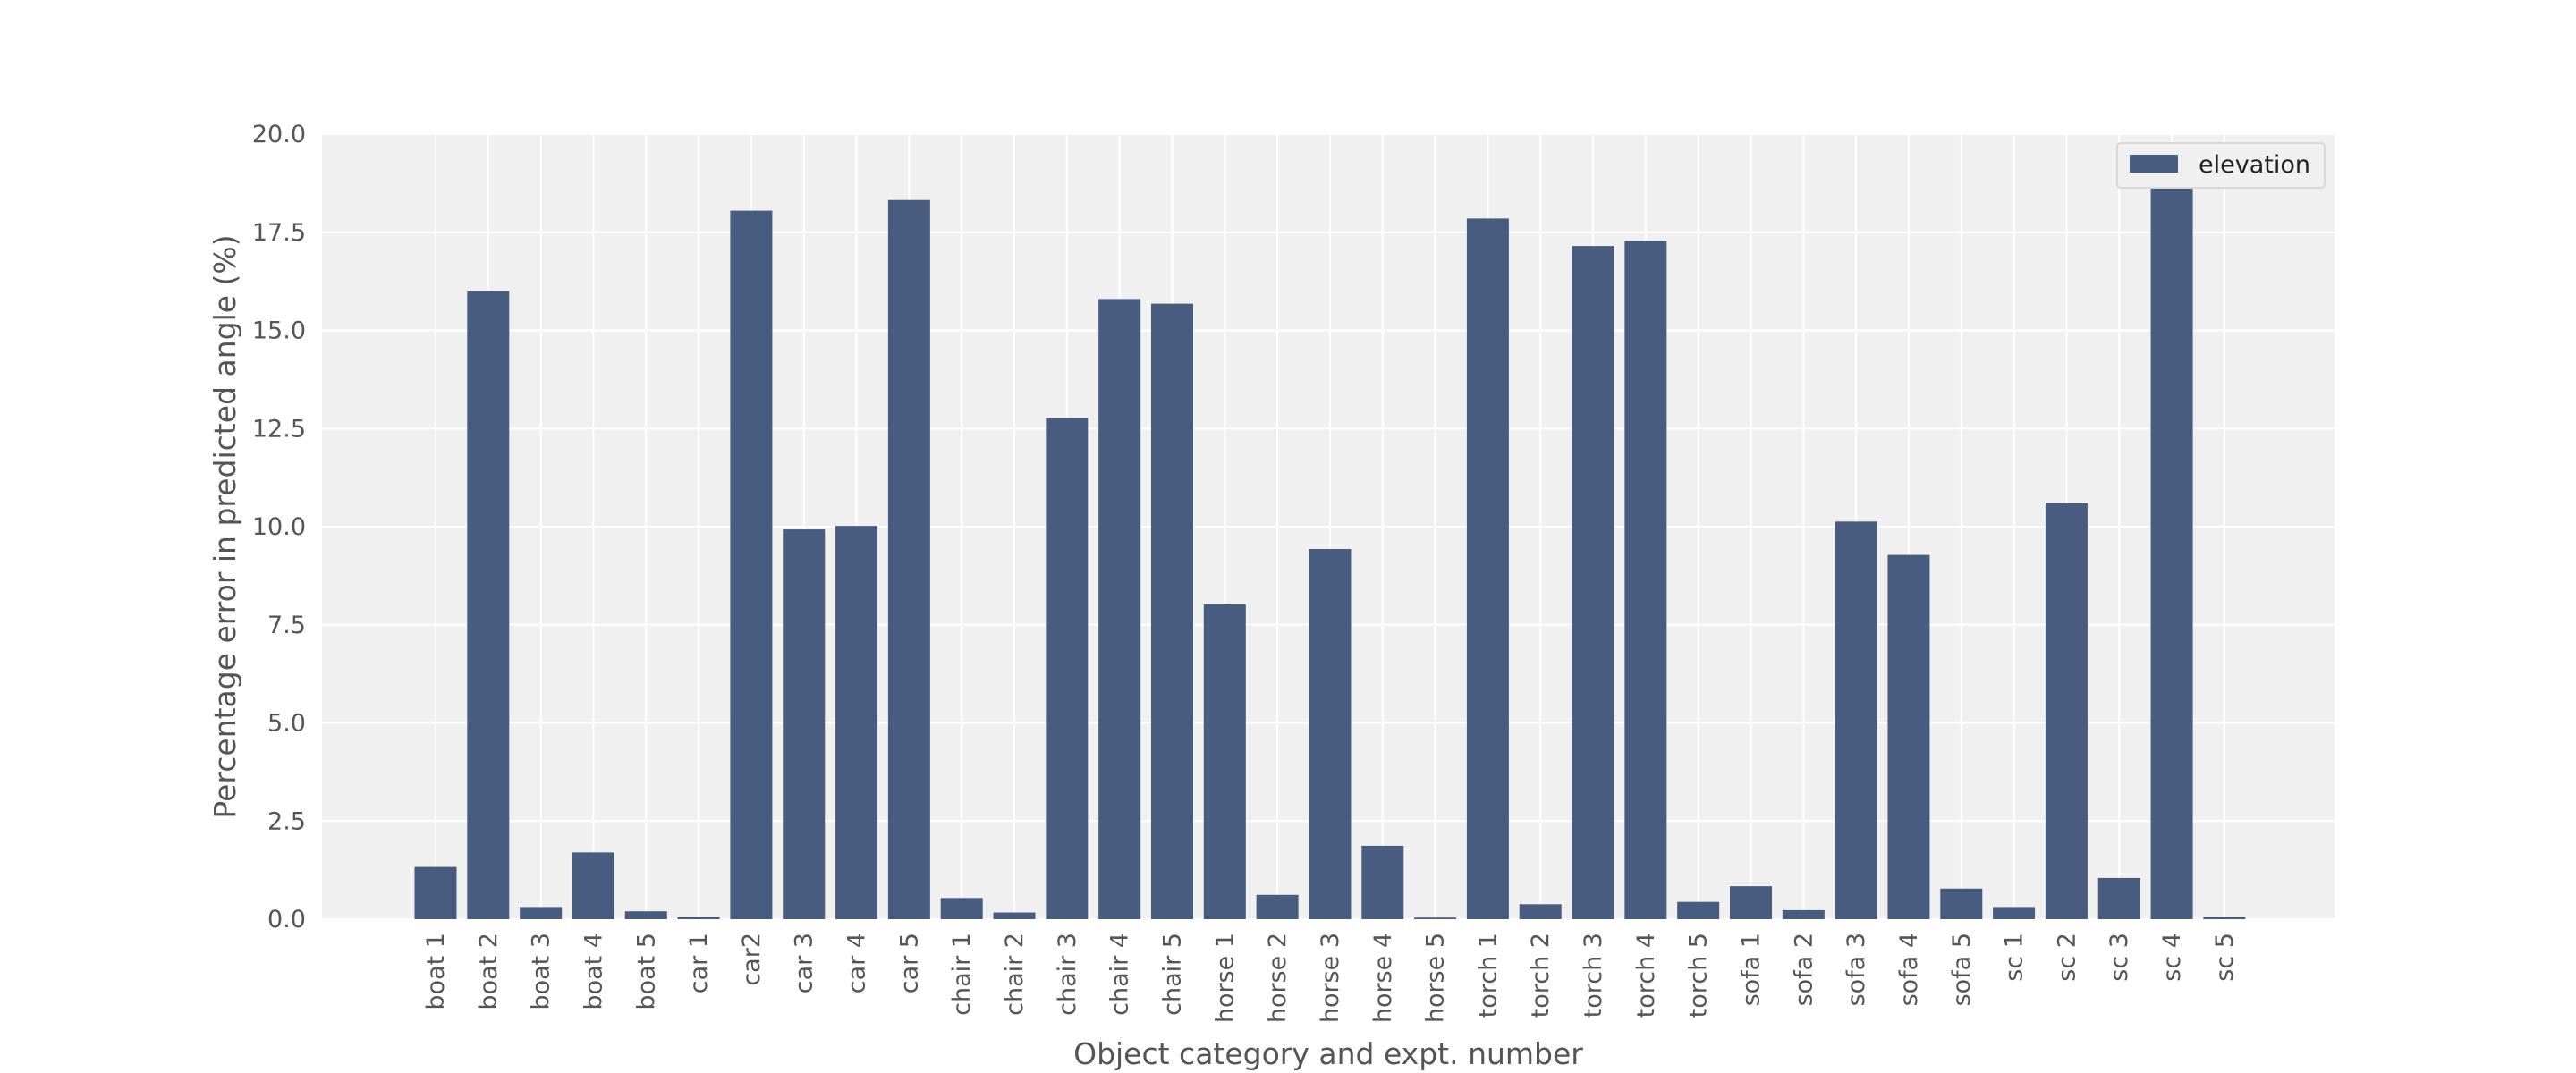 The image size is (2576, 1073). Describe the element at coordinates (1856, 969) in the screenshot. I see `x-tick-label: sofa 3` at that location.